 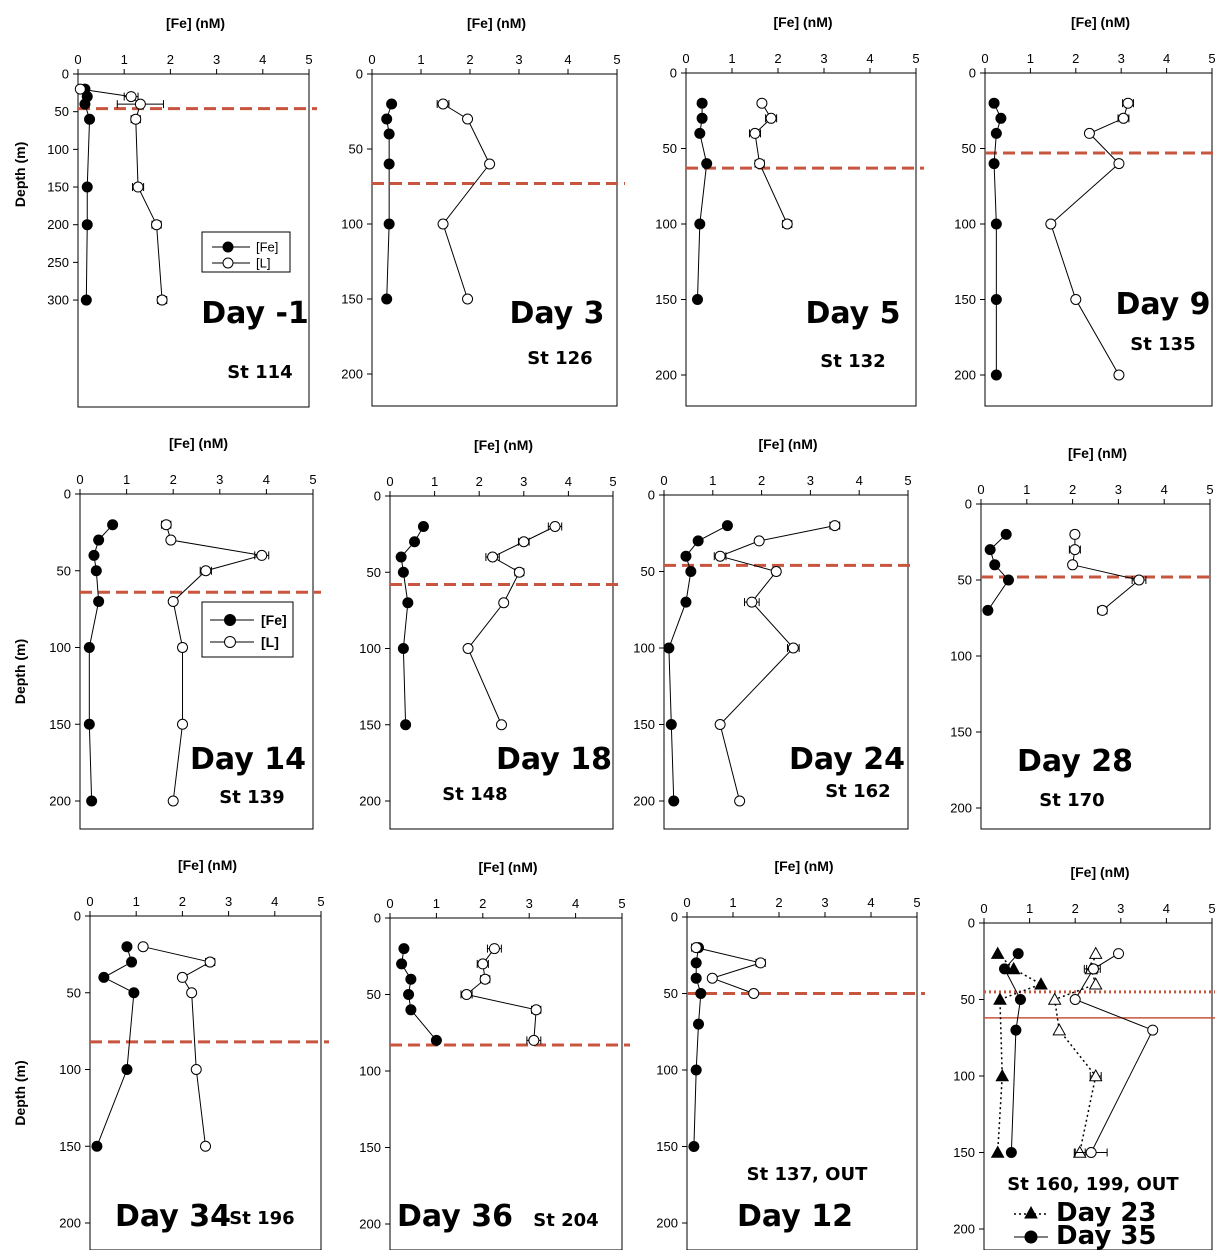 What do you see at coordinates (1084, 210) in the screenshot?
I see `panel-4: 0 1 2 3 4 5 [Fe] (nM) 0 50 100 150 200 Day 9 St 135` at bounding box center [1084, 210].